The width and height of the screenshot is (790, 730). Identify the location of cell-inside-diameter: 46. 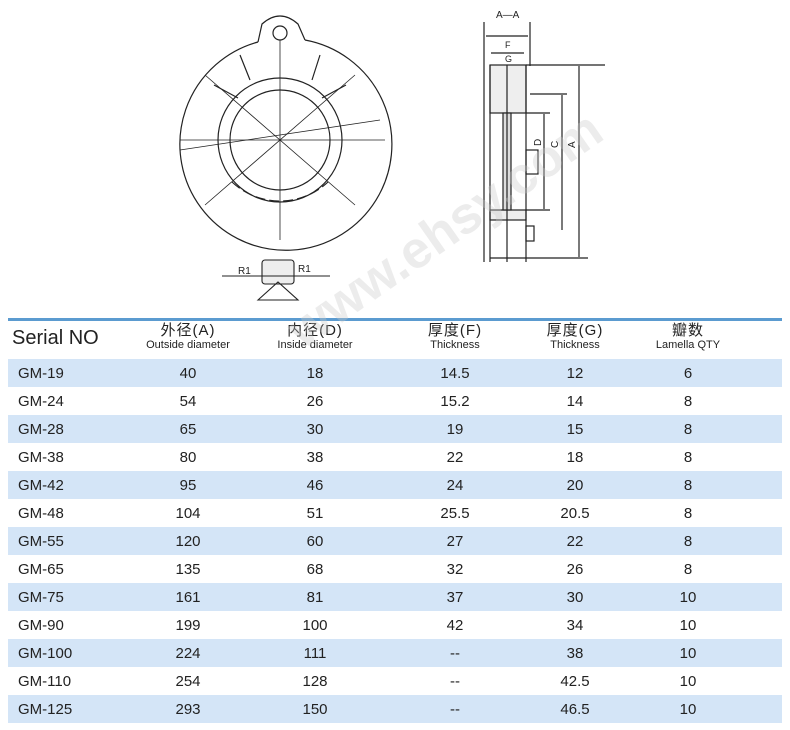
(315, 485).